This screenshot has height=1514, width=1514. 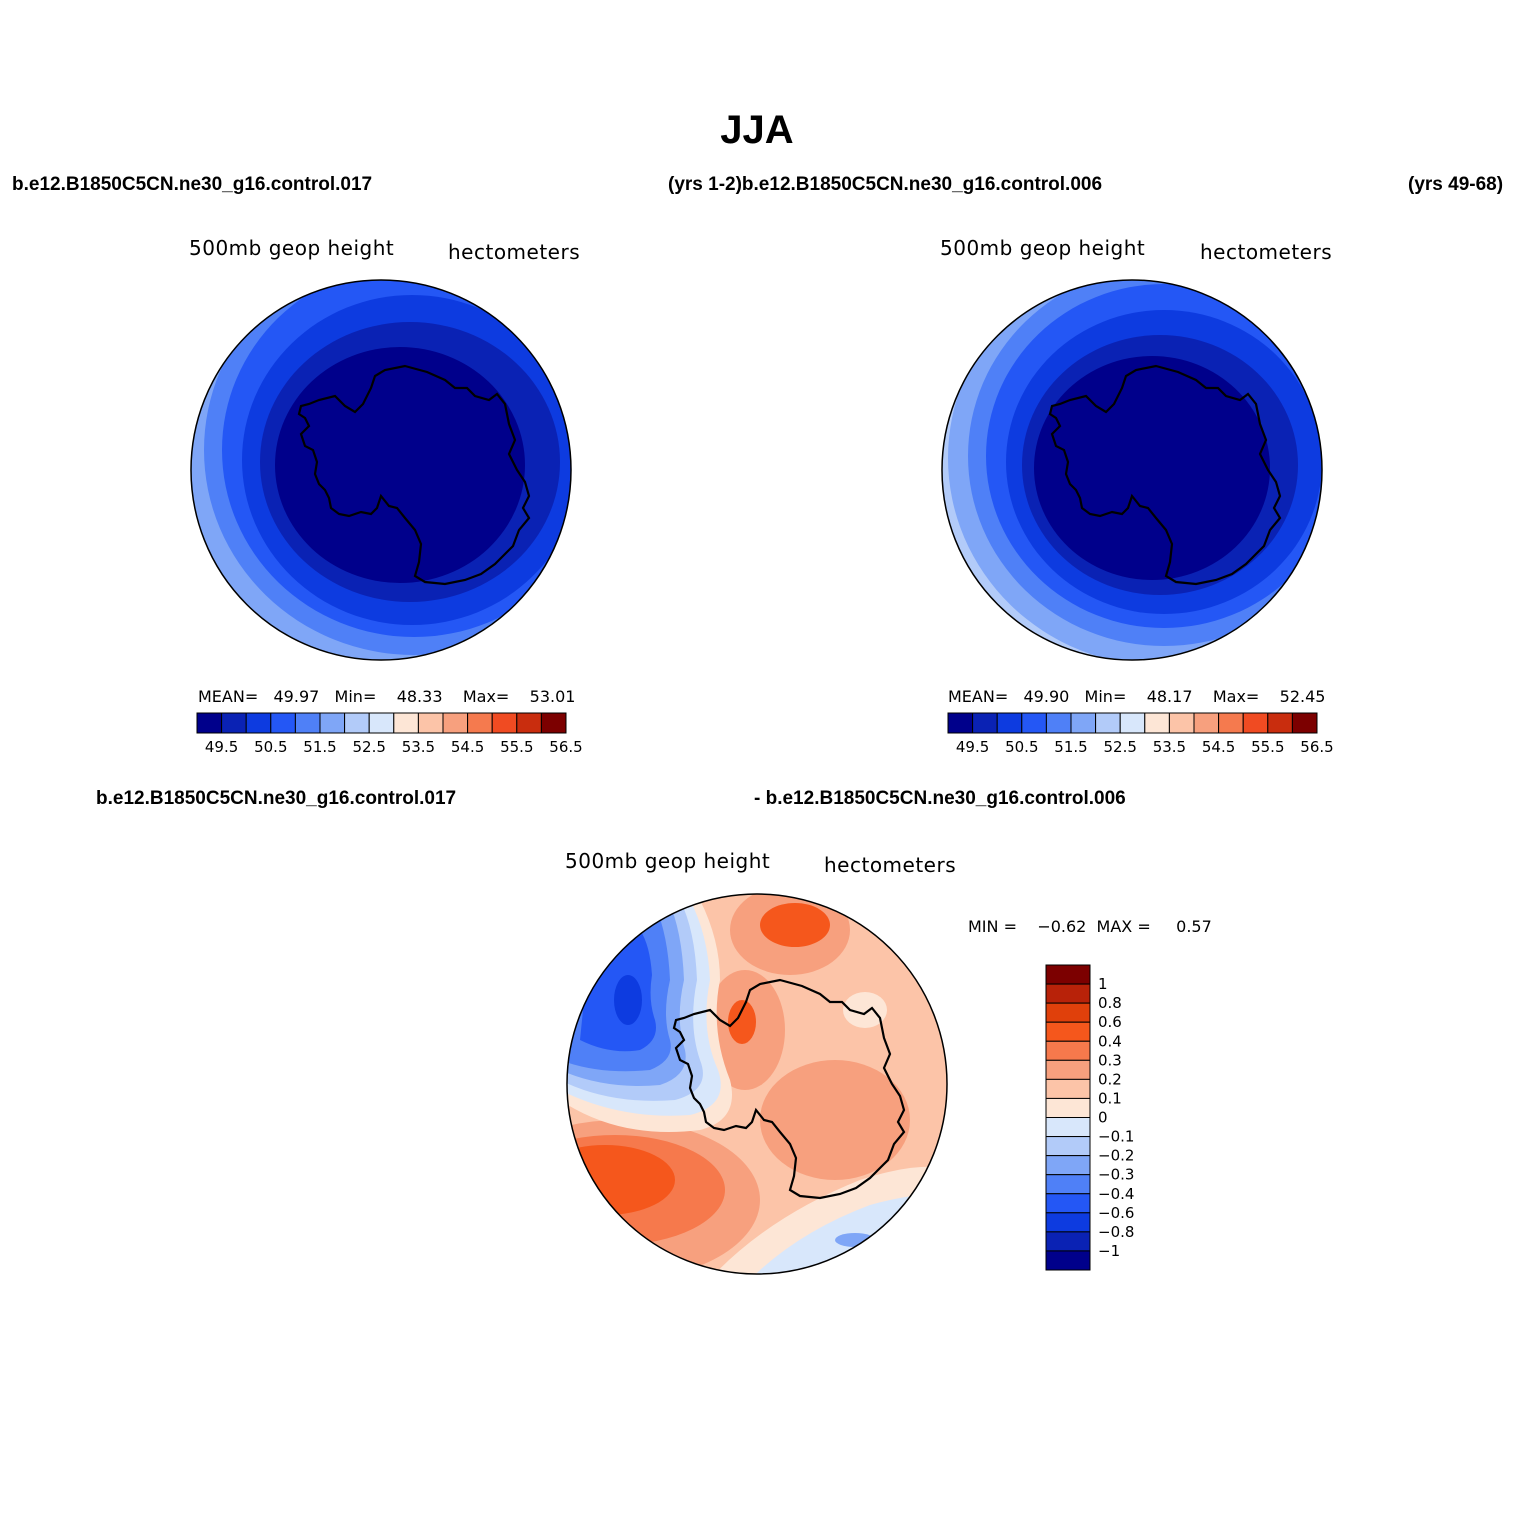 I want to click on diff-case-label-left: b.e12.B1850C5CN.ne30_g16.control.017, so click(x=276, y=798).